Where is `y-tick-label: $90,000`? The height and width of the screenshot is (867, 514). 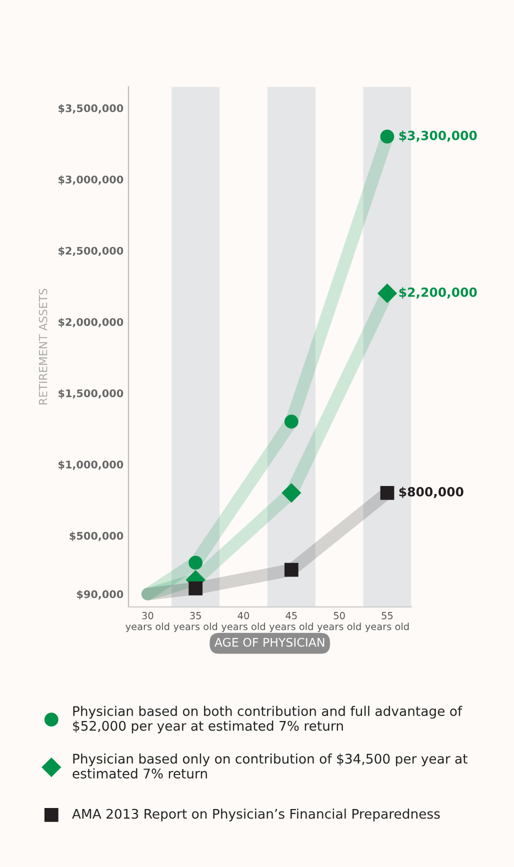 y-tick-label: $90,000 is located at coordinates (100, 595).